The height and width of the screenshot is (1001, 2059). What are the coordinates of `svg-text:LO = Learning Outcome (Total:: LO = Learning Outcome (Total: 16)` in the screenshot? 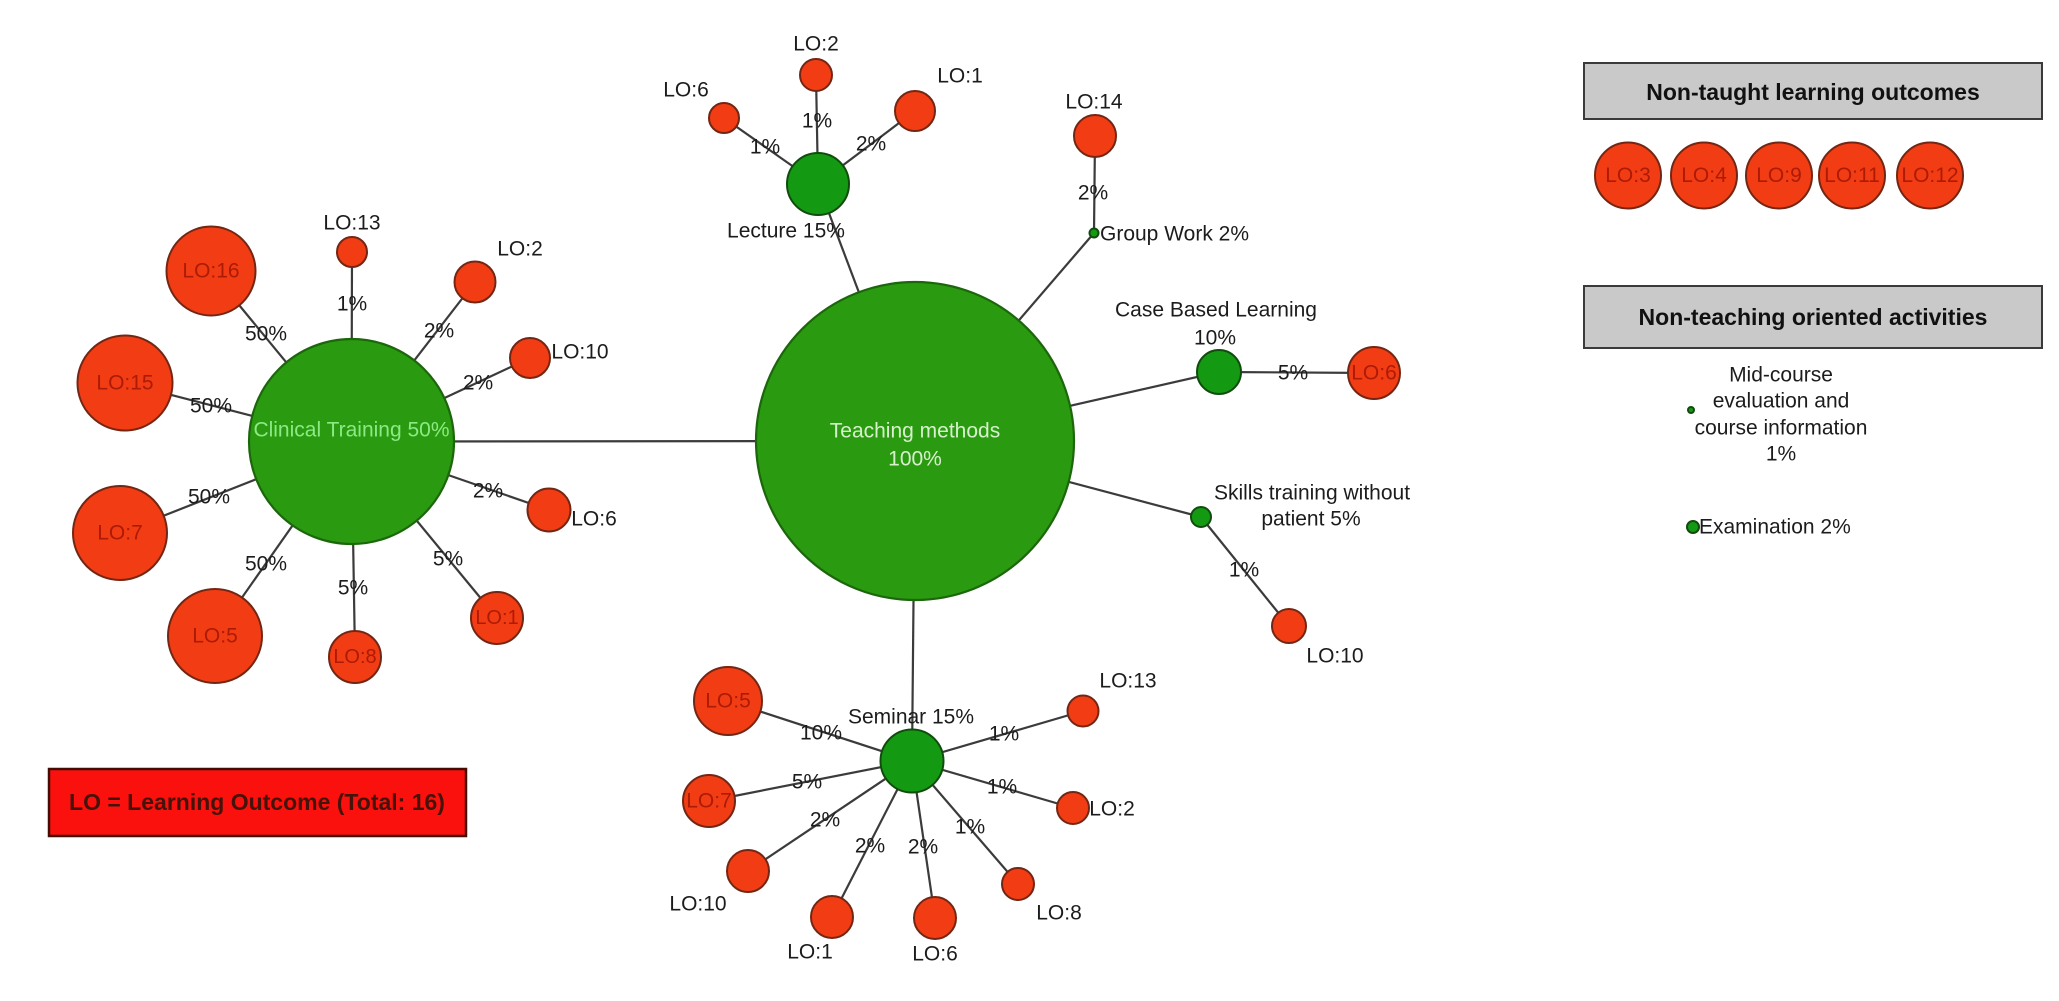 It's located at (257, 802).